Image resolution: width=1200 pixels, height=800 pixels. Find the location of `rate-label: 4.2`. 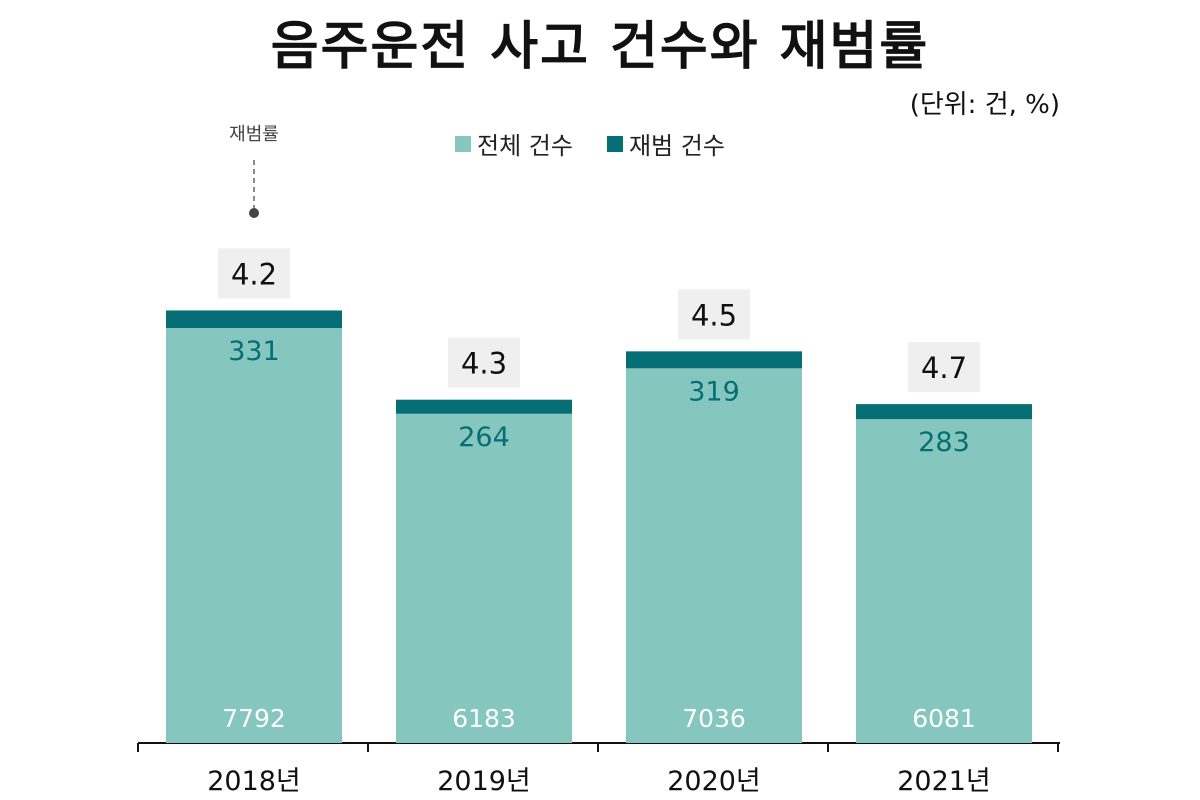

rate-label: 4.2 is located at coordinates (254, 274).